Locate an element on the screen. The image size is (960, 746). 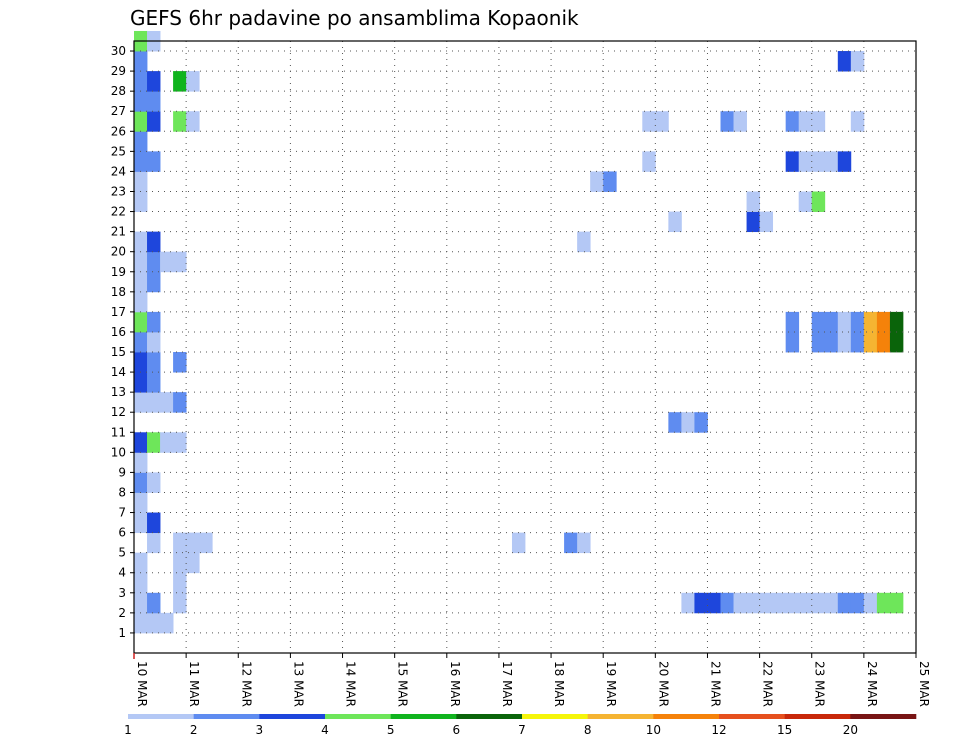
x-tick-label: 10 MAR is located at coordinates (142, 684).